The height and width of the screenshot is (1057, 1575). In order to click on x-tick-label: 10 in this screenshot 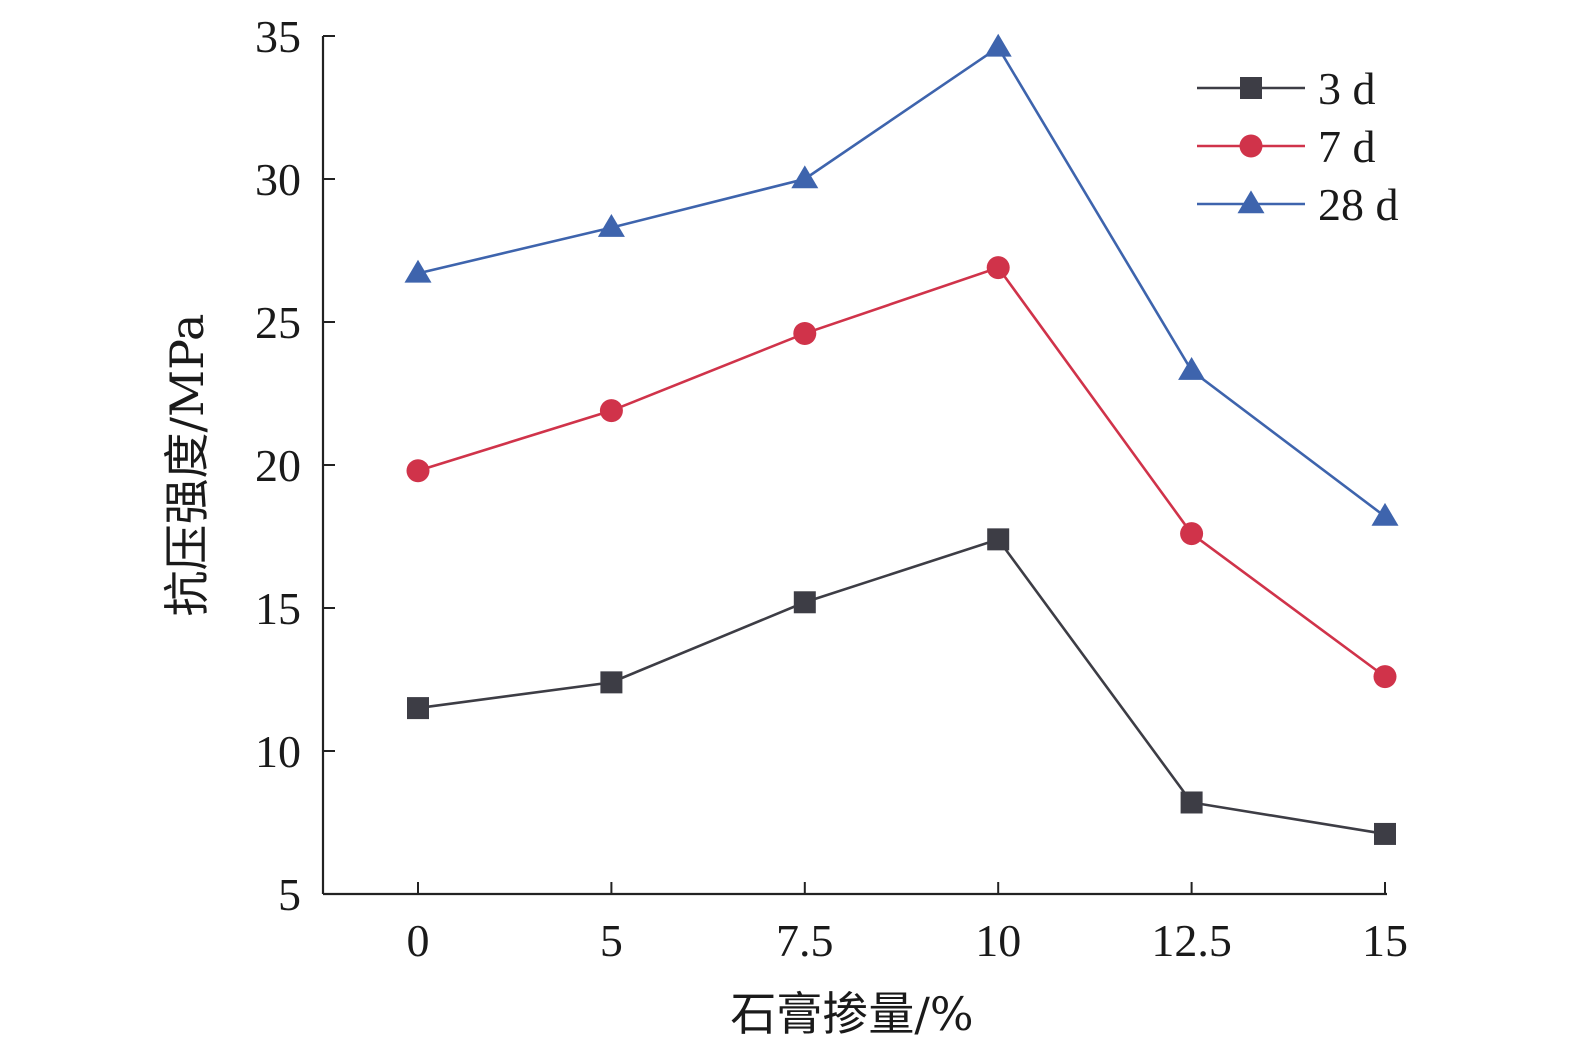, I will do `click(998, 940)`.